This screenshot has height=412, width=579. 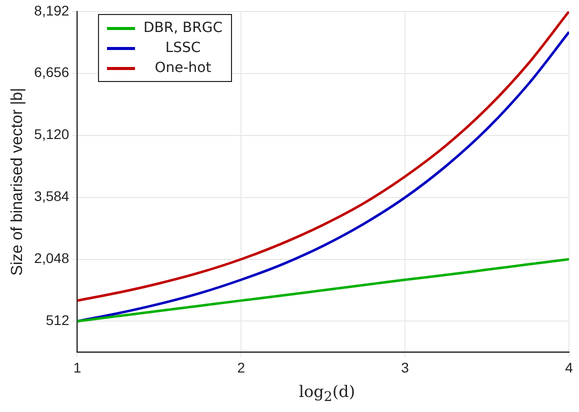 What do you see at coordinates (52, 10) in the screenshot?
I see `y-tick-label: 8,192` at bounding box center [52, 10].